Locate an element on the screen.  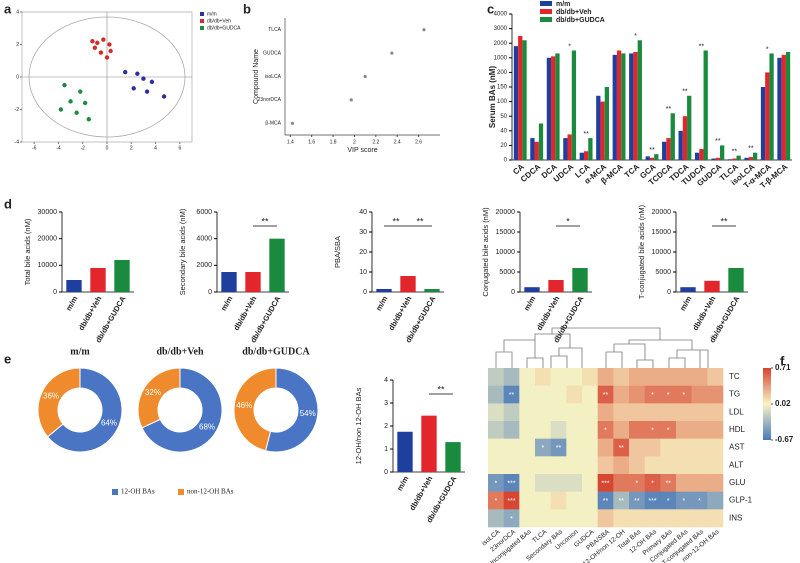
panel-label: c is located at coordinates (490, 8).